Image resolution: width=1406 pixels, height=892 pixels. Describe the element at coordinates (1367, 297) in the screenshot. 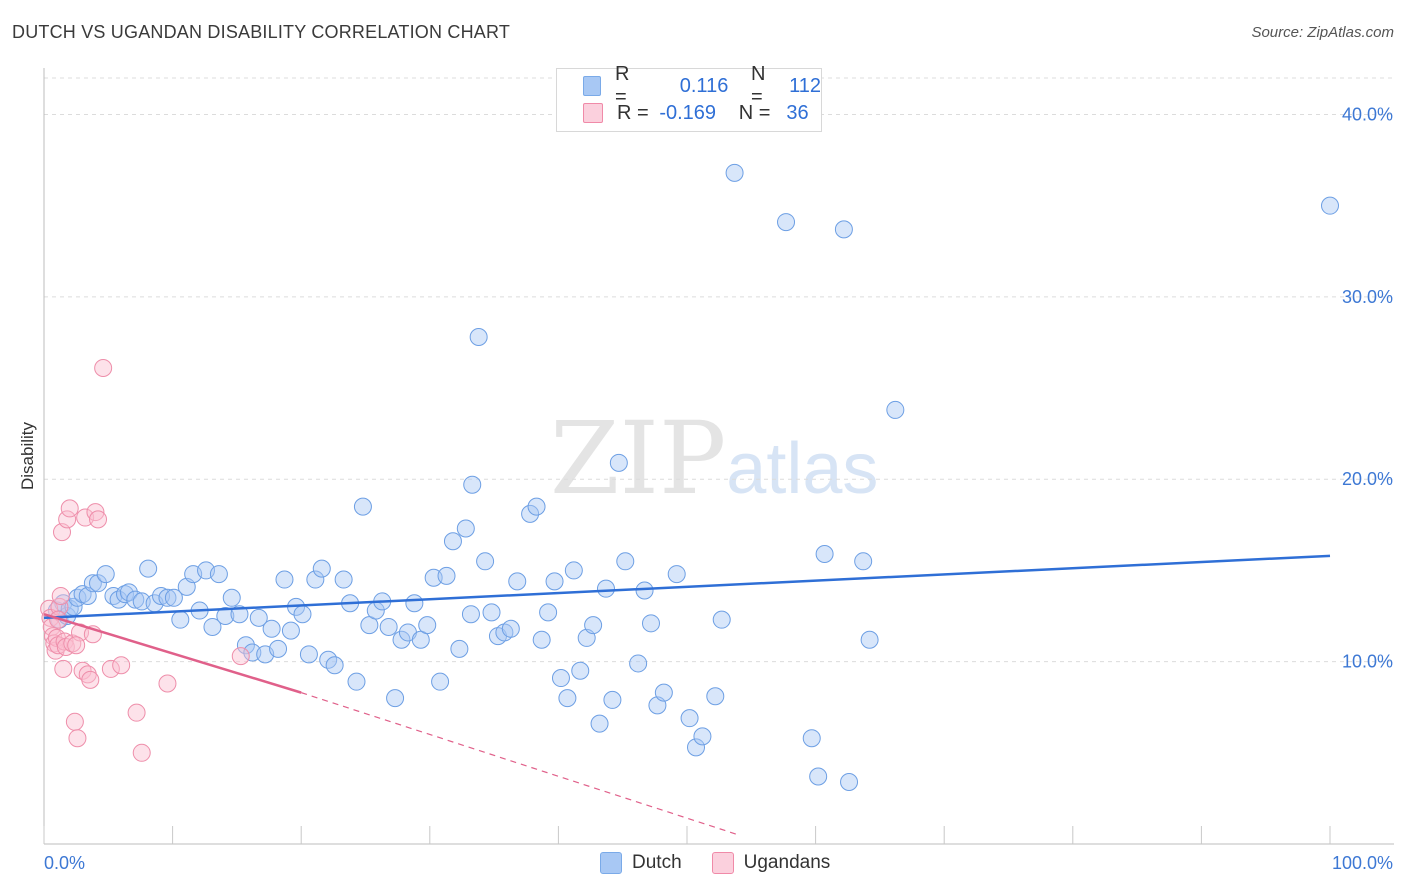

I see `y-tick-label: 30.0%` at that location.